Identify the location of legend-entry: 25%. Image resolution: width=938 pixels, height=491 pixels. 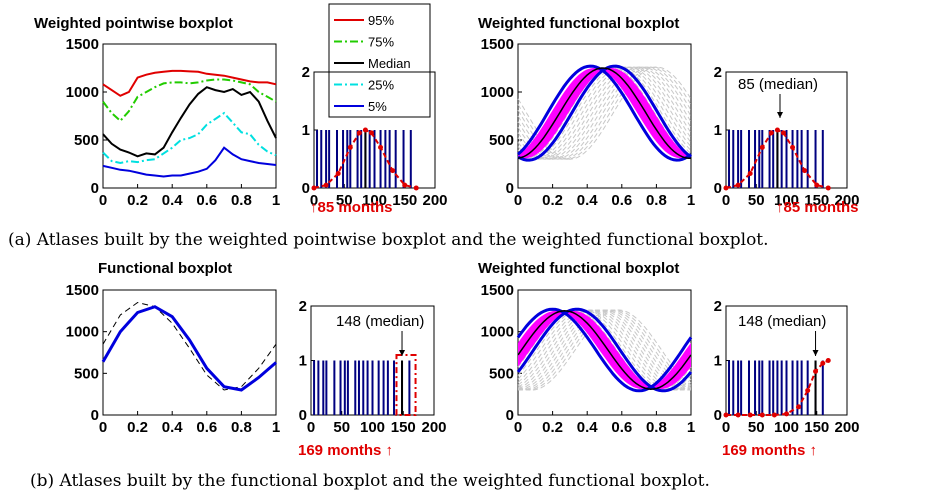
(381, 85).